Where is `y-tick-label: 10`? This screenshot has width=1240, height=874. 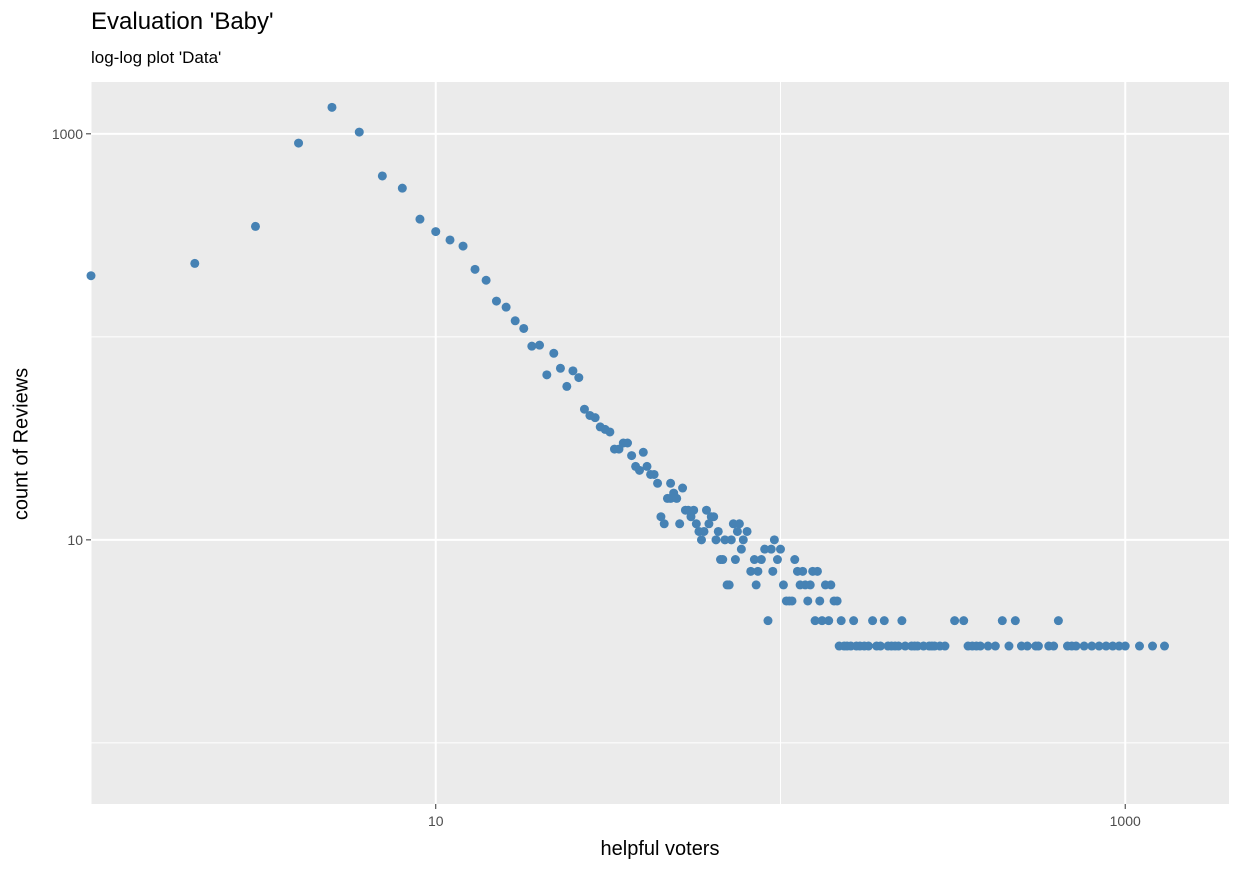 y-tick-label: 10 is located at coordinates (75, 540).